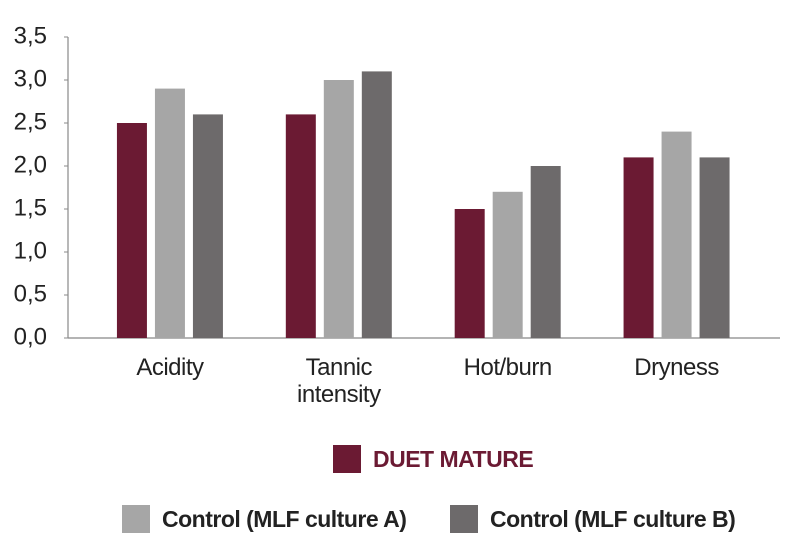  Describe the element at coordinates (30, 164) in the screenshot. I see `y-tick-label: 2,0` at that location.